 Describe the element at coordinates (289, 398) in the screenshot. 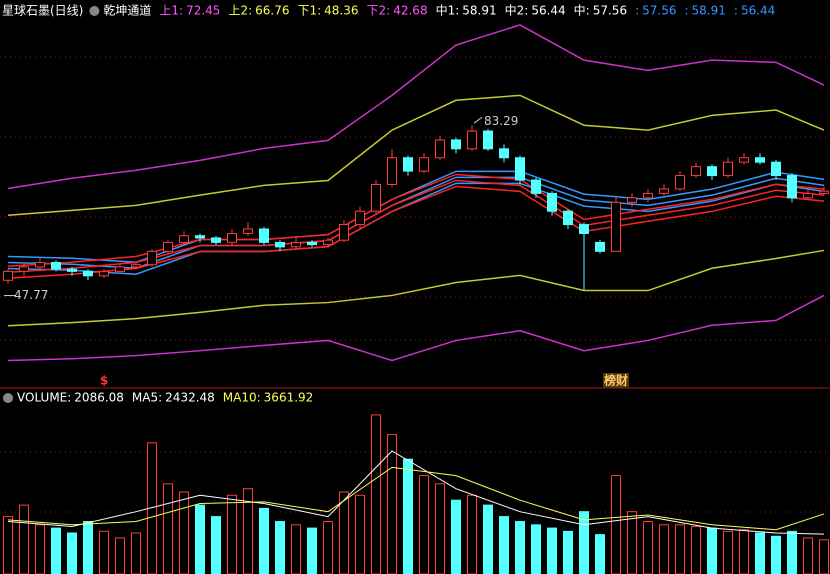

I see `ma-value: 3661.92` at that location.